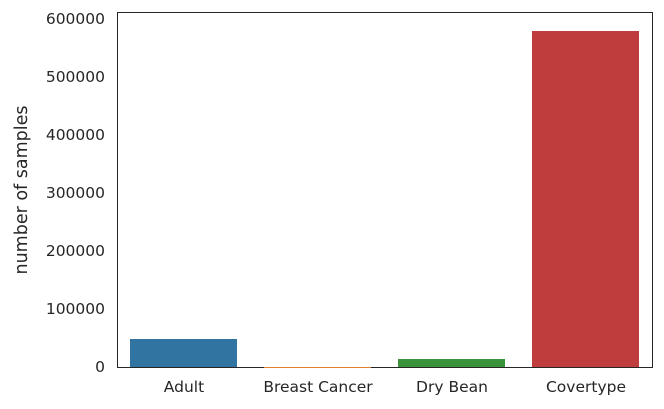  Describe the element at coordinates (75, 192) in the screenshot. I see `y-tick-label: 300000` at that location.